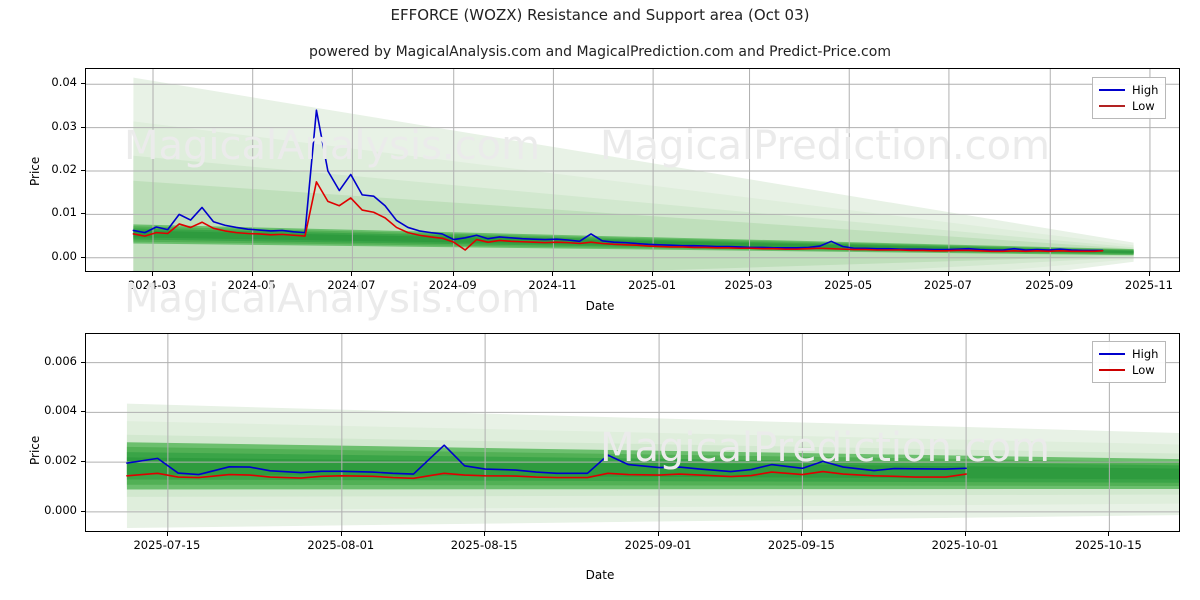  Describe the element at coordinates (848, 285) in the screenshot. I see `x-tick-label: 2025-05` at that location.